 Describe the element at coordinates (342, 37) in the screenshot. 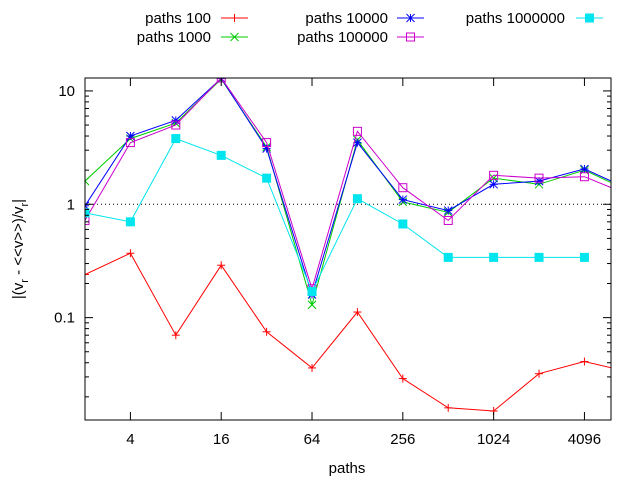

I see `legend-label: paths 100000` at that location.